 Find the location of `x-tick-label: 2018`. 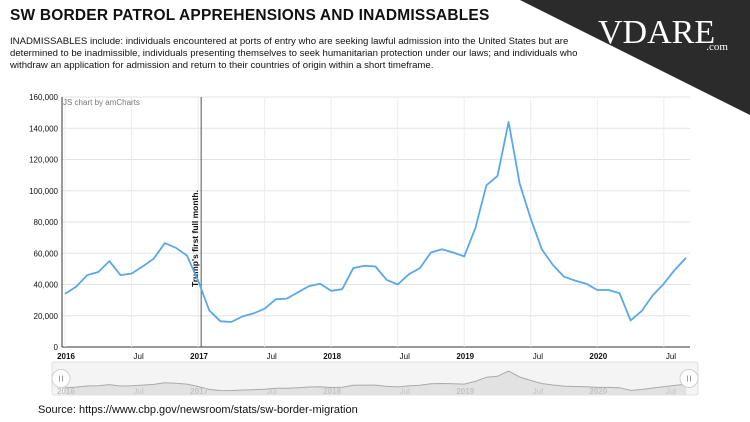

x-tick-label: 2018 is located at coordinates (332, 356).